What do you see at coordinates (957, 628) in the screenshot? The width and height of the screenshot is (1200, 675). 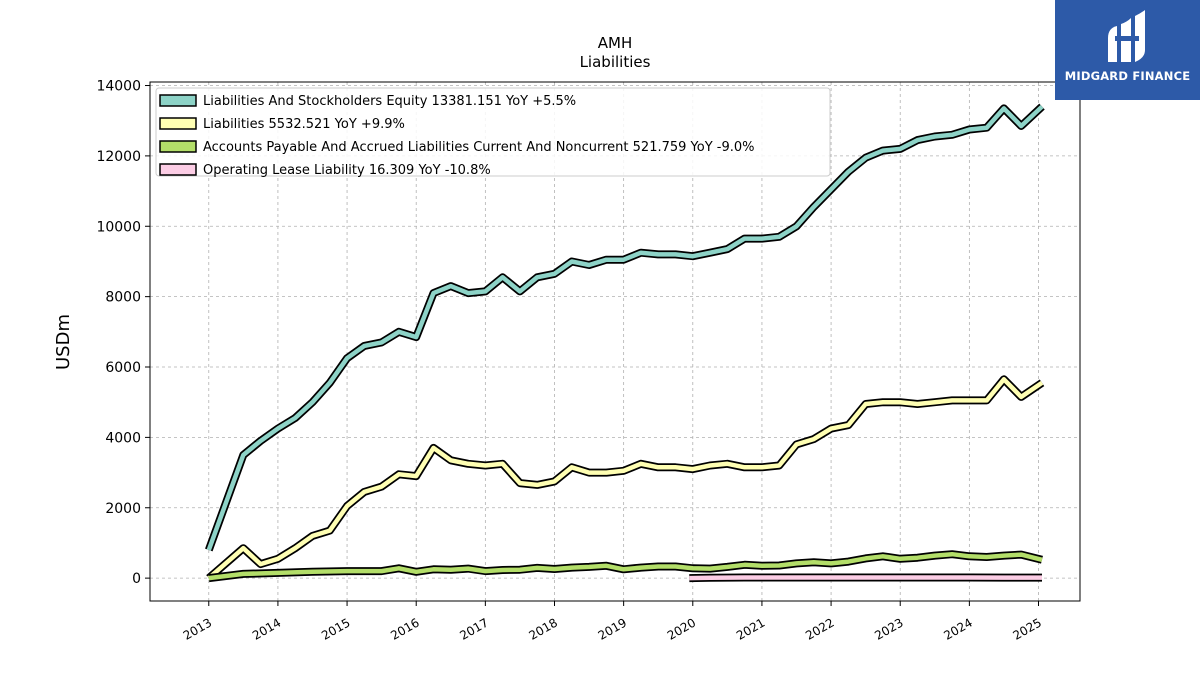 I see `x-tick-label: 2024` at bounding box center [957, 628].